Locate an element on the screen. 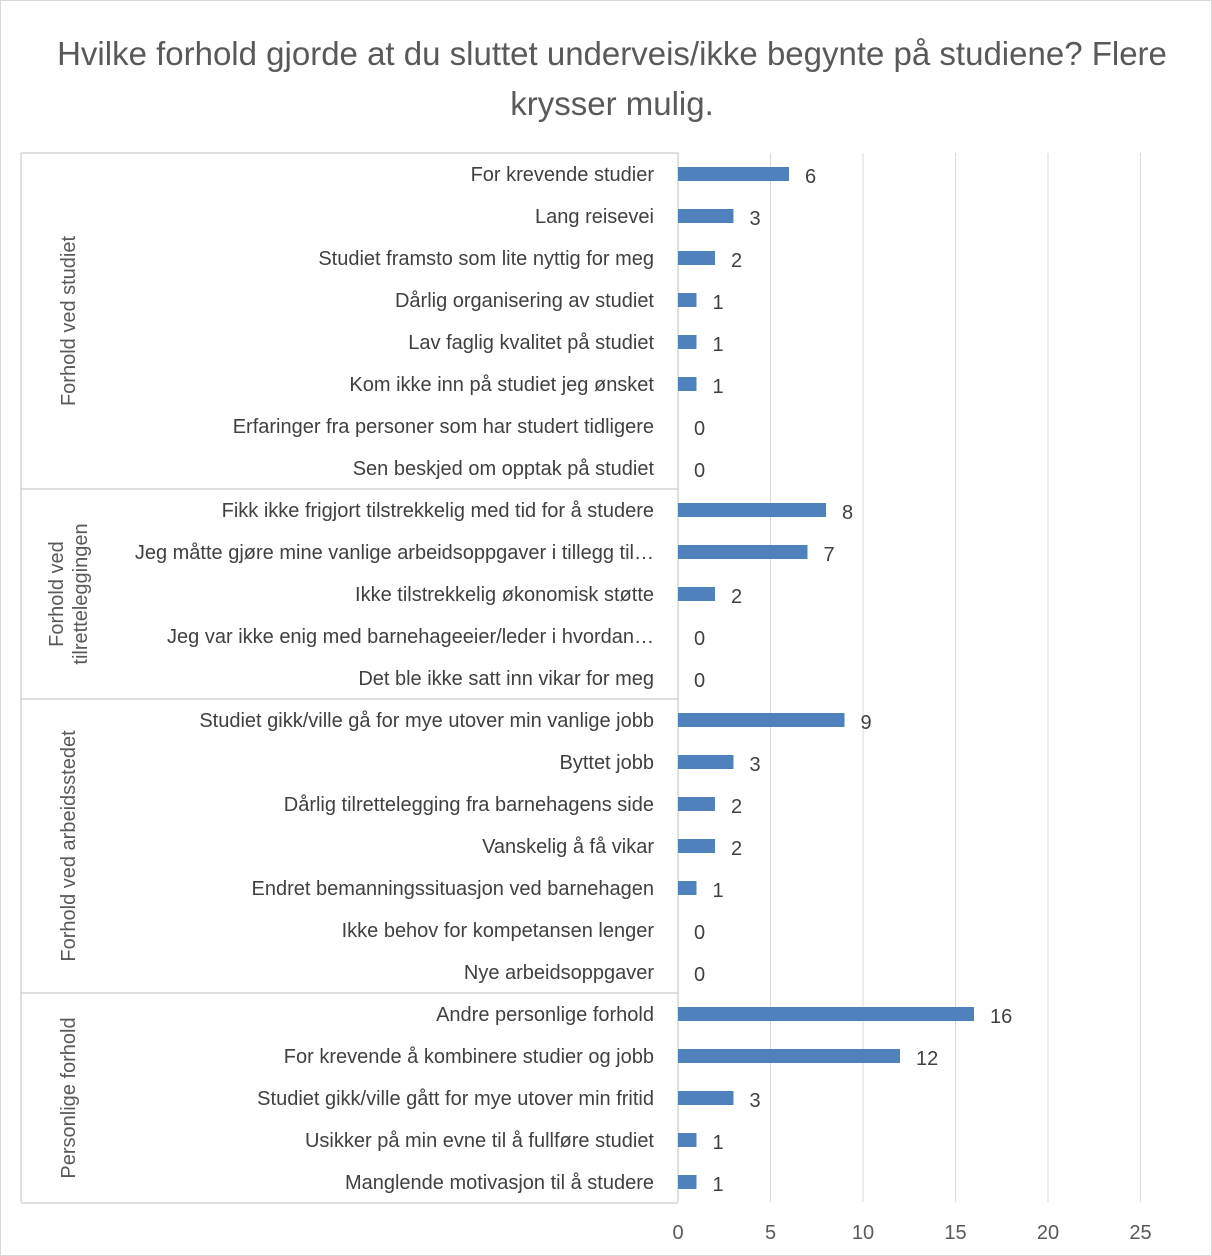  category-label: Manglende motivasjon til å studere is located at coordinates (499, 1183).